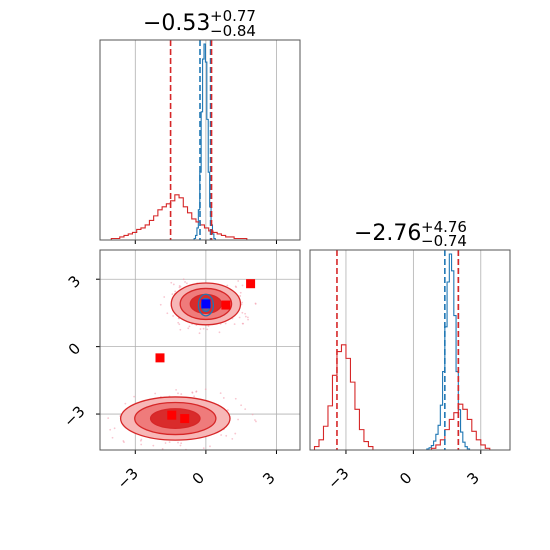 This screenshot has height=550, width=550. Describe the element at coordinates (233, 31) in the screenshot. I see `title-param0-minus: −0.84` at that location.